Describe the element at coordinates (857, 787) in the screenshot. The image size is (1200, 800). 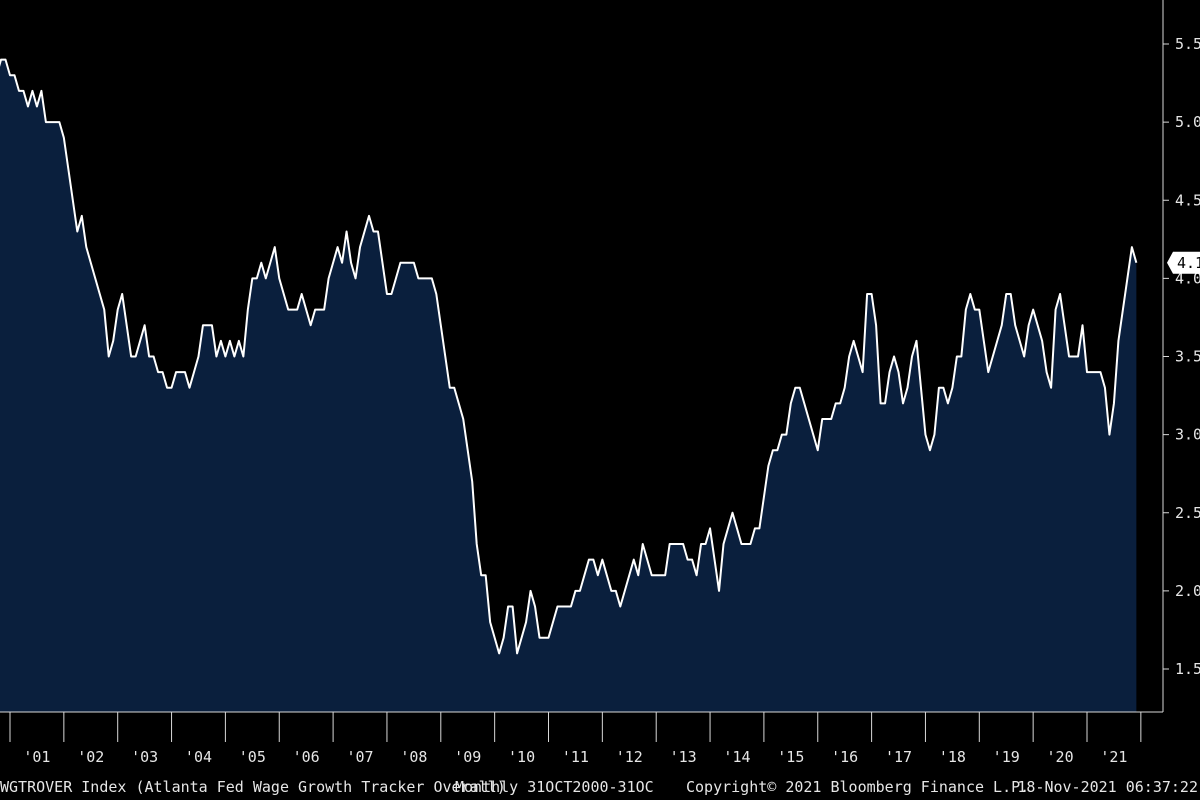
I see `footer-copyright-text: Copyright© 2021 Bloomberg Finance L.P.` at that location.